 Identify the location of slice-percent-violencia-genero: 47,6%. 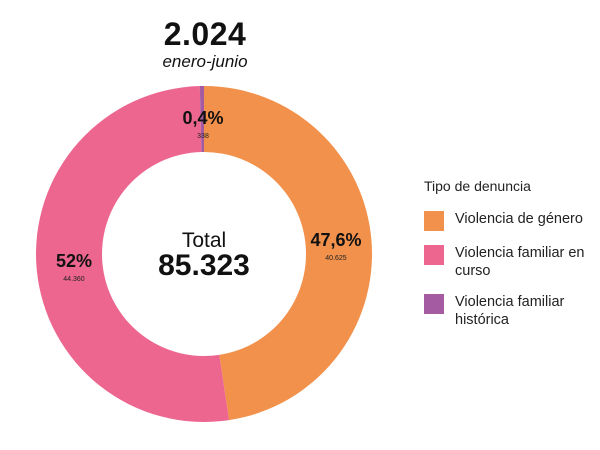
(335, 240).